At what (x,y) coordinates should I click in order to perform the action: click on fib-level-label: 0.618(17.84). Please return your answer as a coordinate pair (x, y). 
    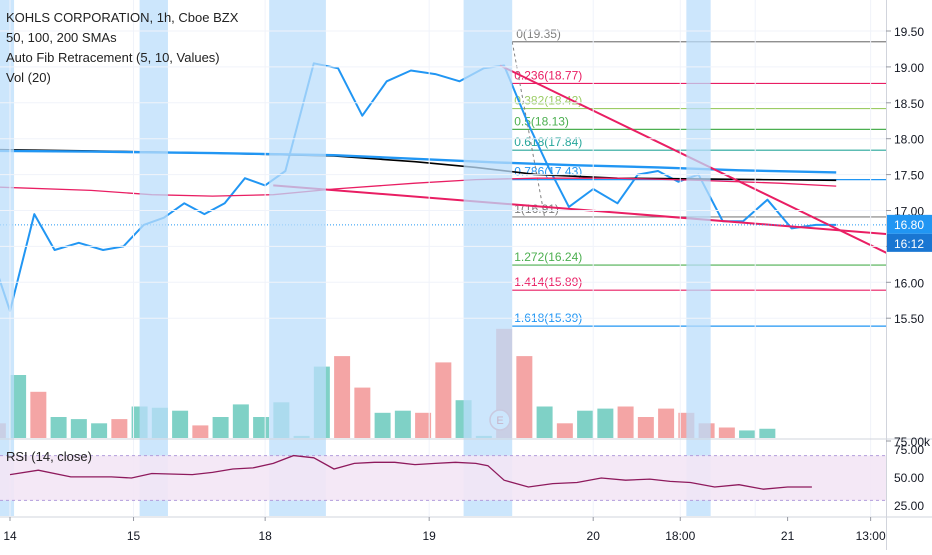
    Looking at the image, I should click on (548, 142).